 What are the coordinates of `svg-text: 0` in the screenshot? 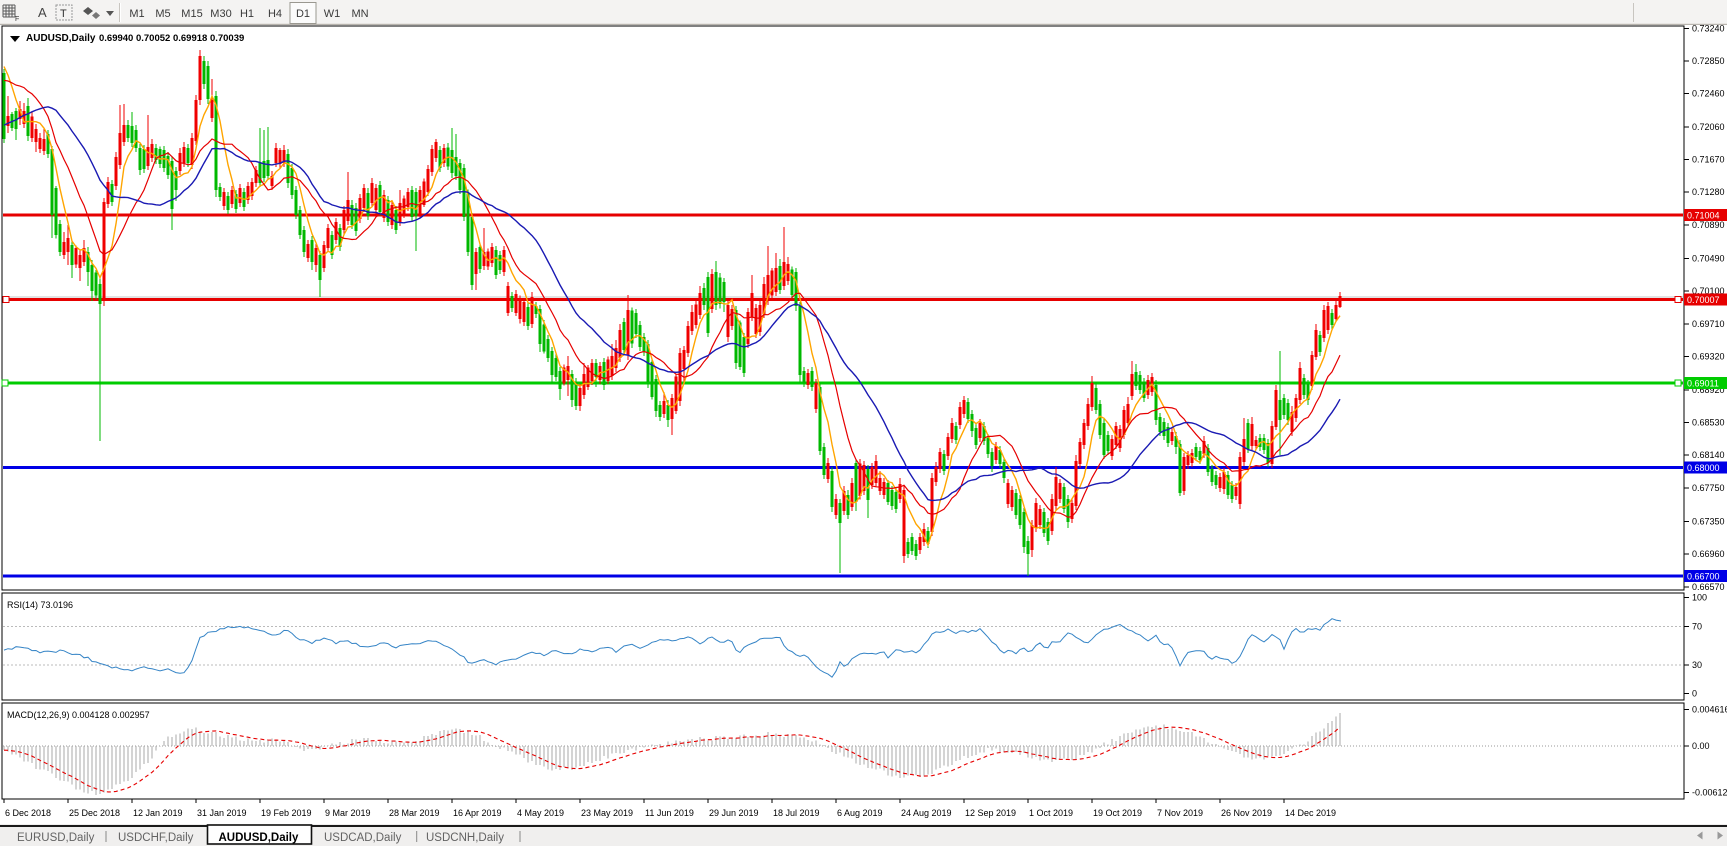 It's located at (1694, 694).